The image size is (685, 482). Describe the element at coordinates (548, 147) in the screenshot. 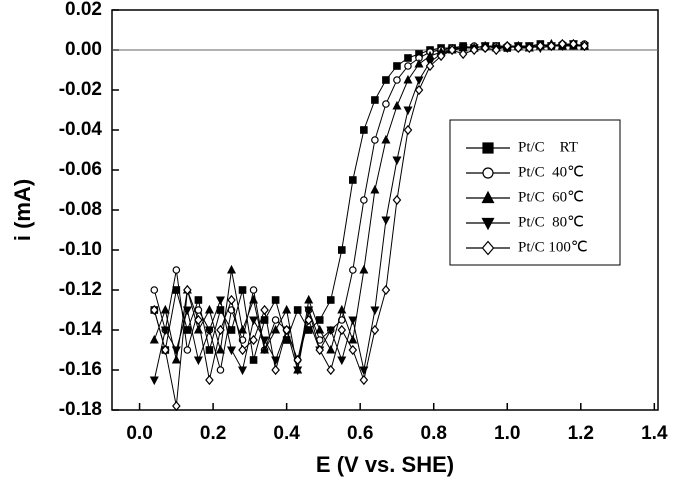

I see `legend-label: Pt/C RT` at that location.